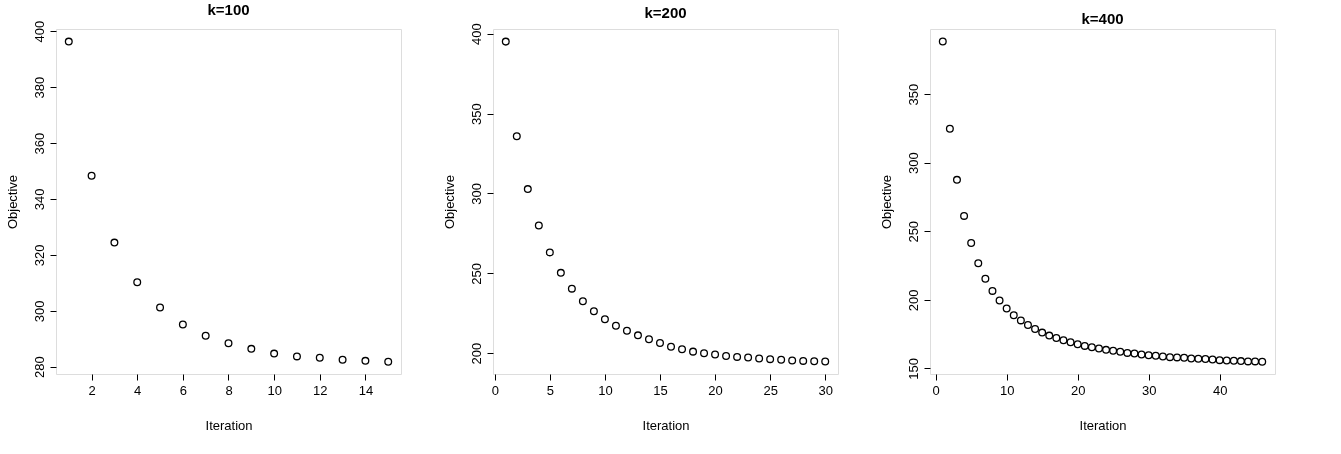 This screenshot has height=454, width=1341. Describe the element at coordinates (936, 390) in the screenshot. I see `x-tick-label: 0` at that location.